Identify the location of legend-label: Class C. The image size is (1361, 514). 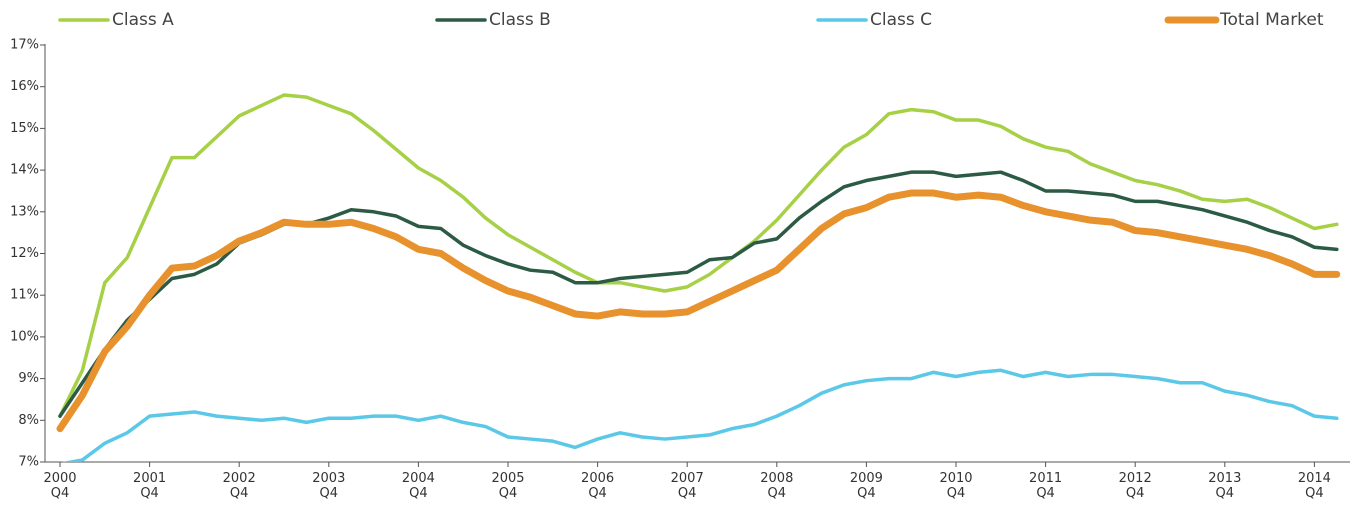
(901, 20).